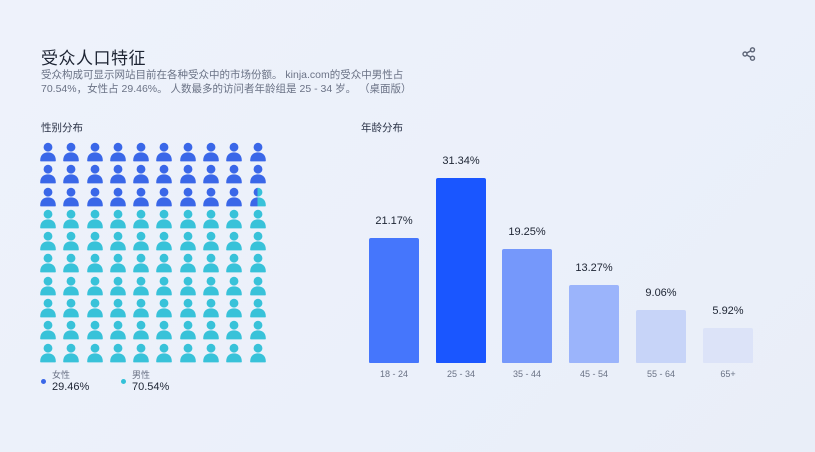 This screenshot has width=815, height=452. Describe the element at coordinates (594, 268) in the screenshot. I see `bar-value-label: 13.27%` at that location.